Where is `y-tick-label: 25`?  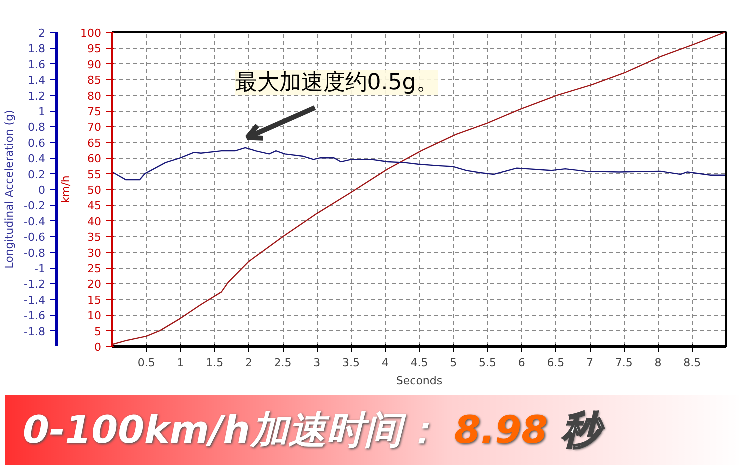 y-tick-label: 25 is located at coordinates (95, 269).